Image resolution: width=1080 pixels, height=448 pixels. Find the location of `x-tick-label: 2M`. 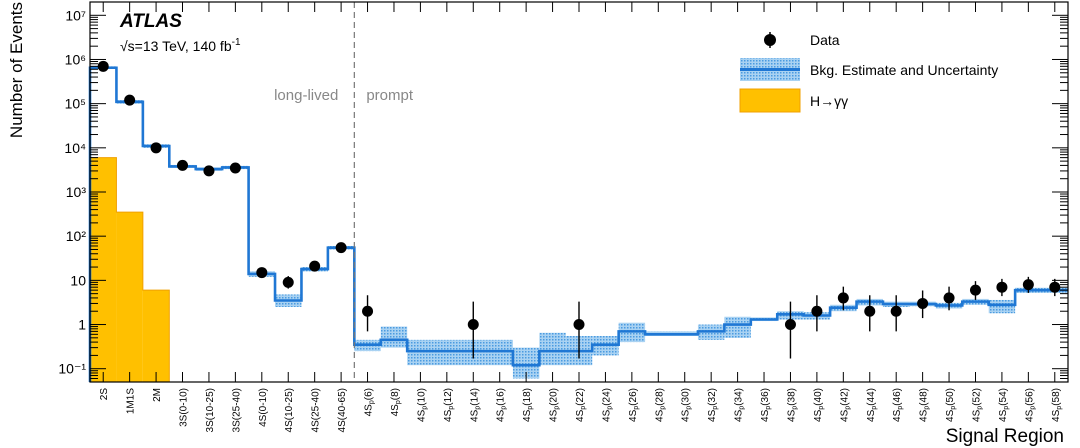

x-tick-label: 2M is located at coordinates (157, 395).